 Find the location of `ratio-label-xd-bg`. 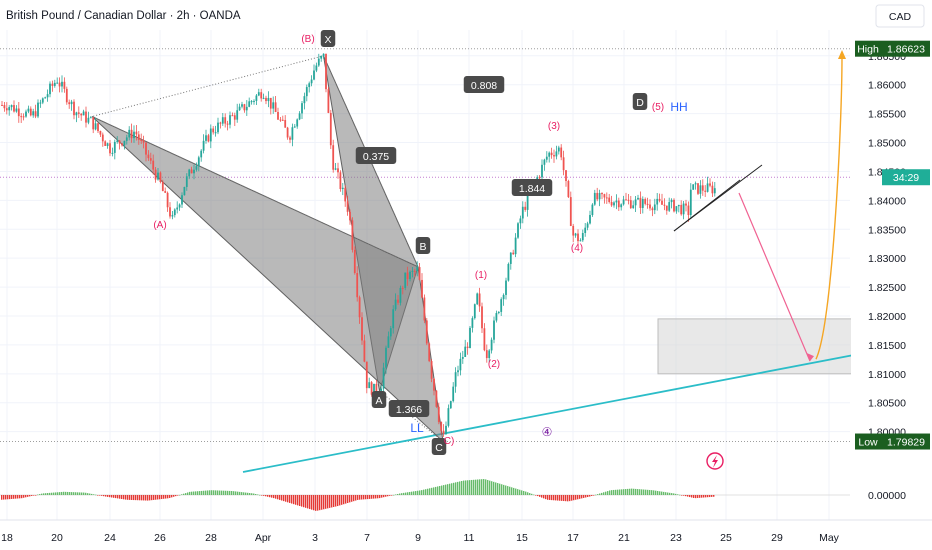

ratio-label-xd-bg is located at coordinates (484, 84).